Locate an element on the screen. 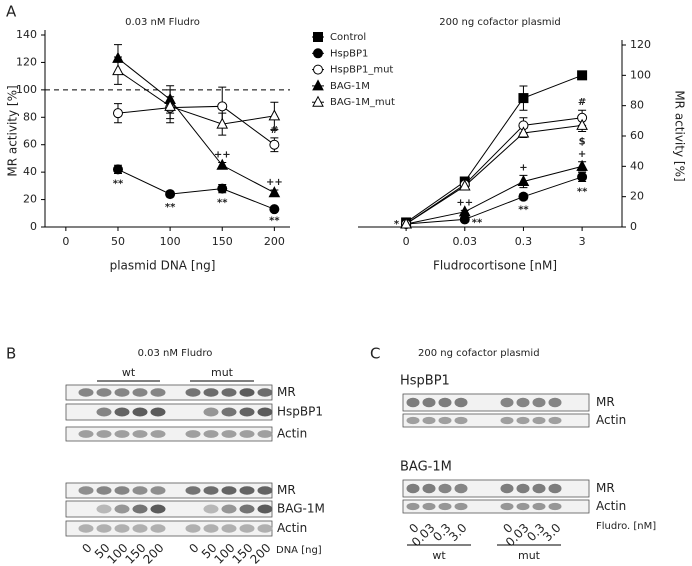 This screenshot has width=692, height=566. panel-label: A is located at coordinates (11, 12).